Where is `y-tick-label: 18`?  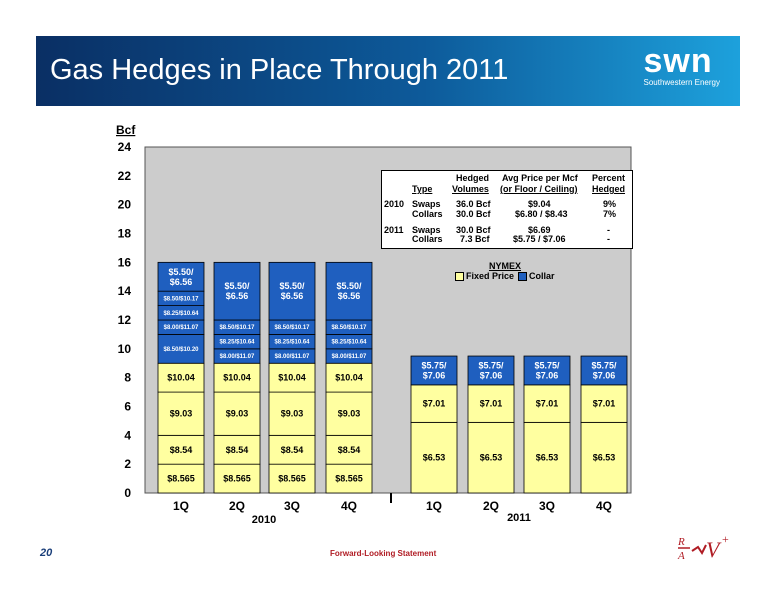
y-tick-label: 18 is located at coordinates (125, 234).